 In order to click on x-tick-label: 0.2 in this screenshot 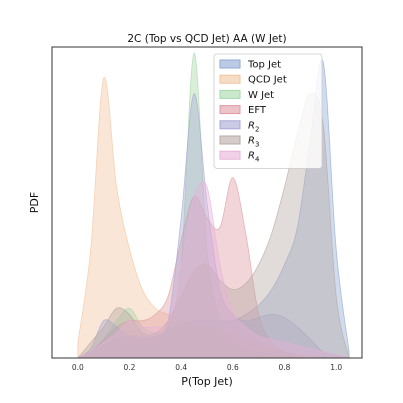, I will do `click(130, 367)`.